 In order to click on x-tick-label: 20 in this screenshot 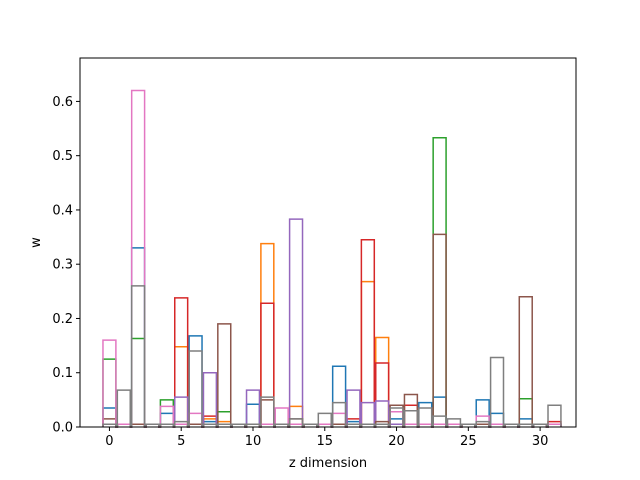, I will do `click(396, 441)`.